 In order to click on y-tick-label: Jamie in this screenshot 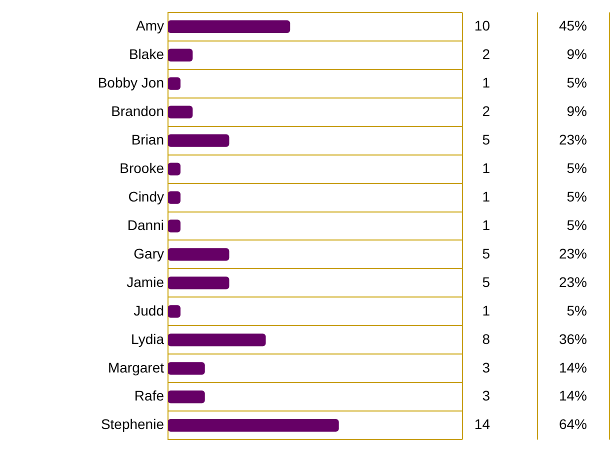, I will do `click(145, 282)`.